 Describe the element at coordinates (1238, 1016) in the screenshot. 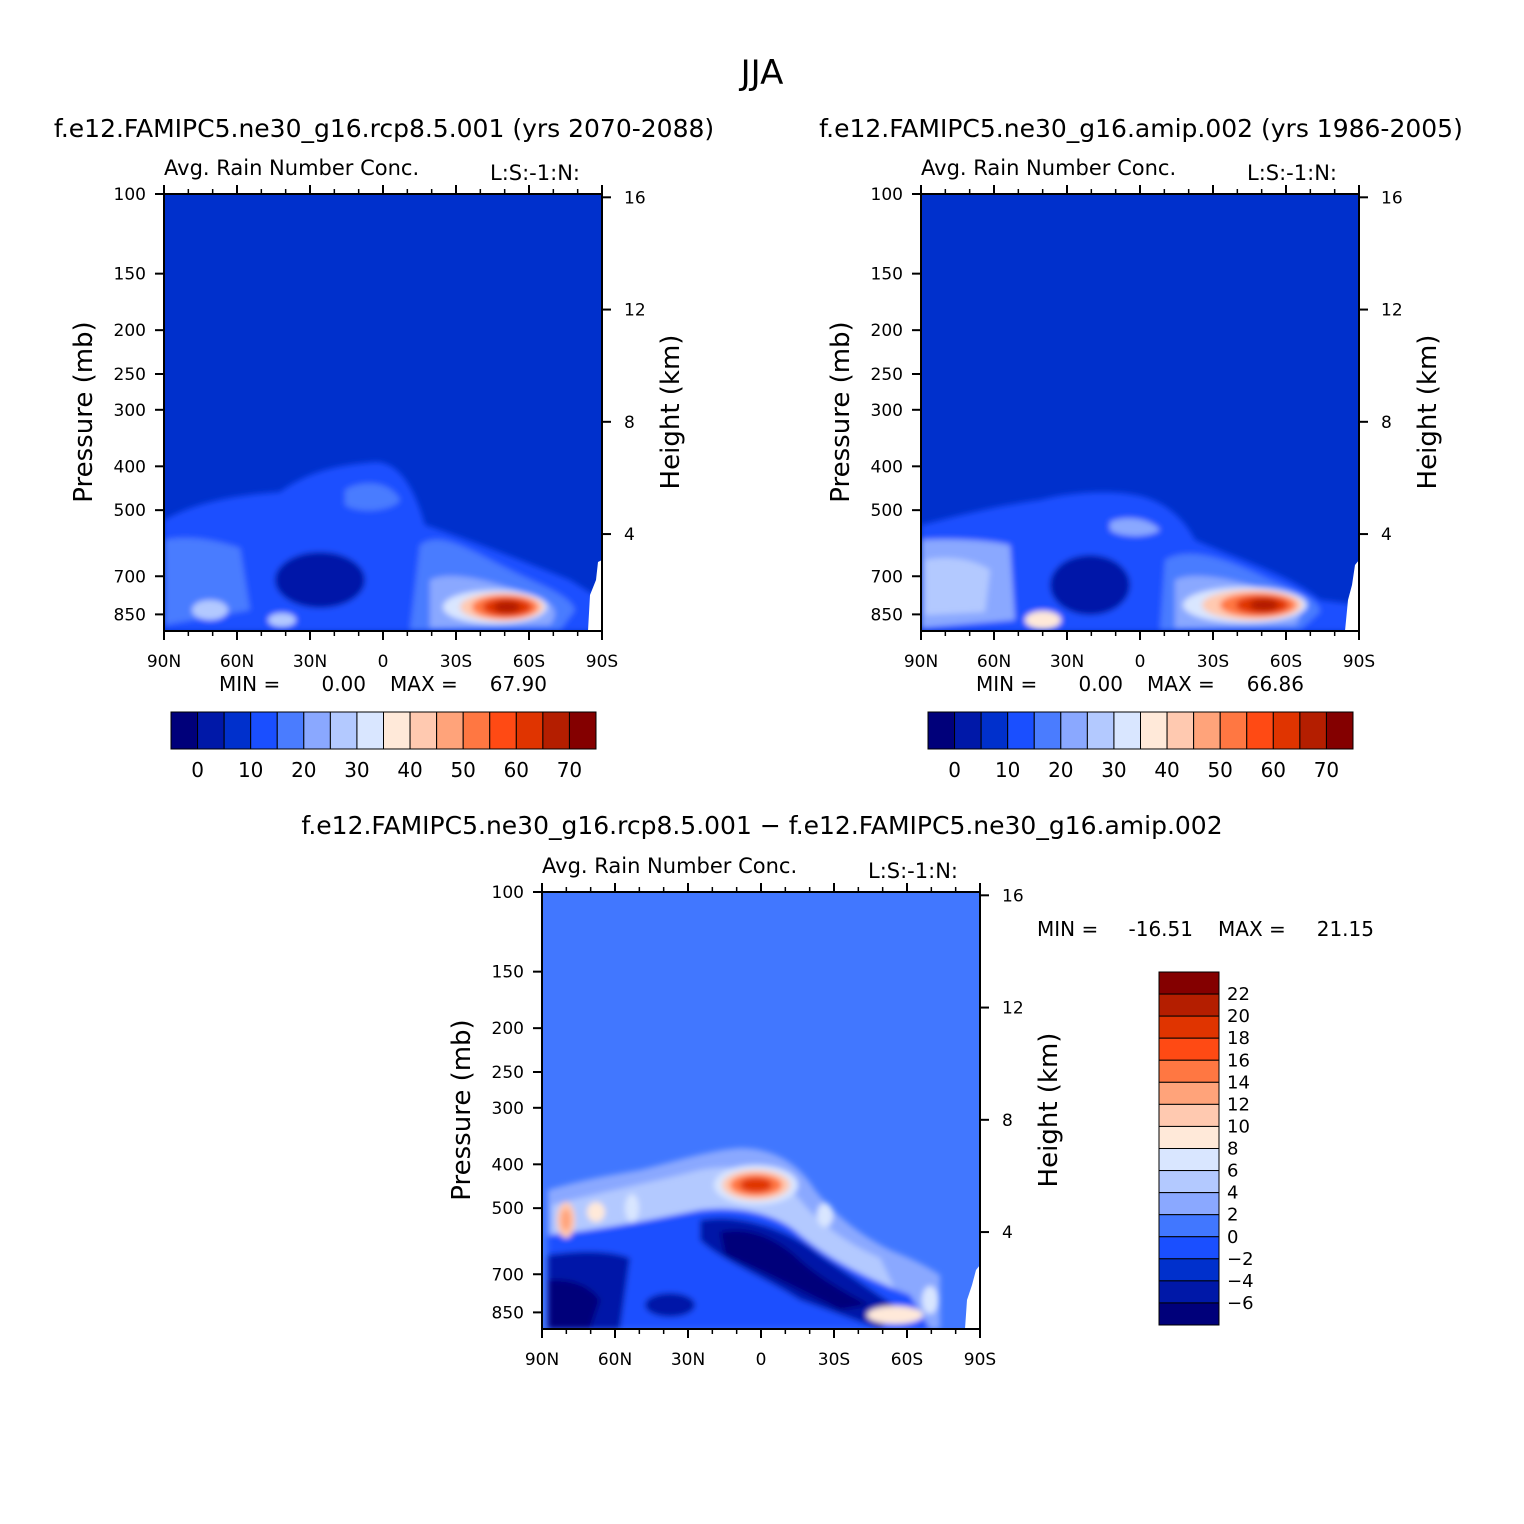

I see `colorbar-label: 20` at that location.